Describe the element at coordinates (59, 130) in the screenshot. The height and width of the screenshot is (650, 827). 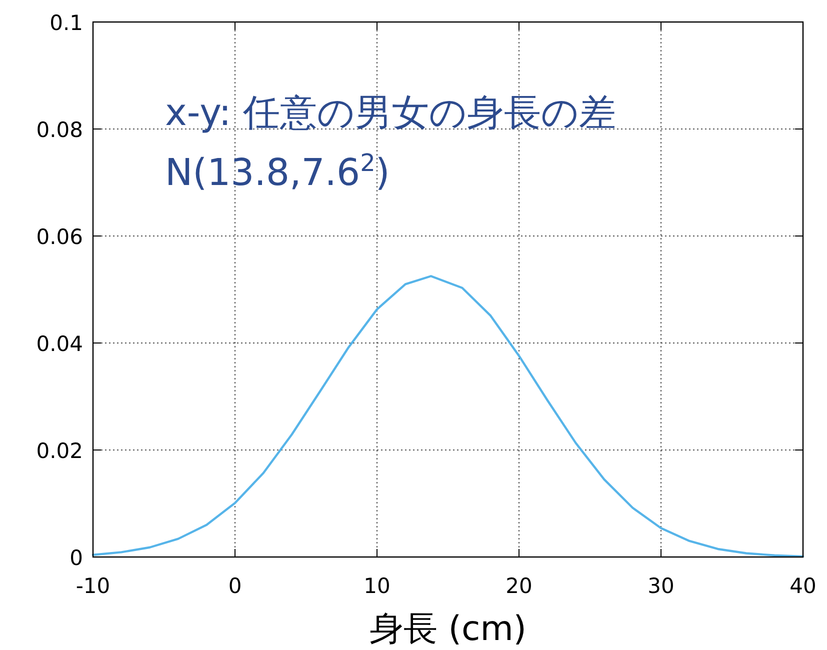
I see `y-tick-label: 0.08` at that location.